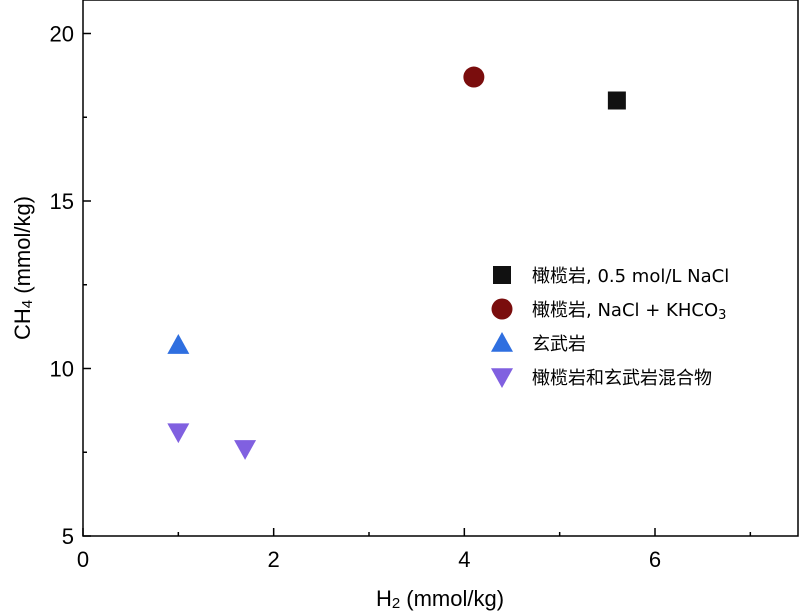  What do you see at coordinates (62, 201) in the screenshot?
I see `y-tick-label: 15` at bounding box center [62, 201].